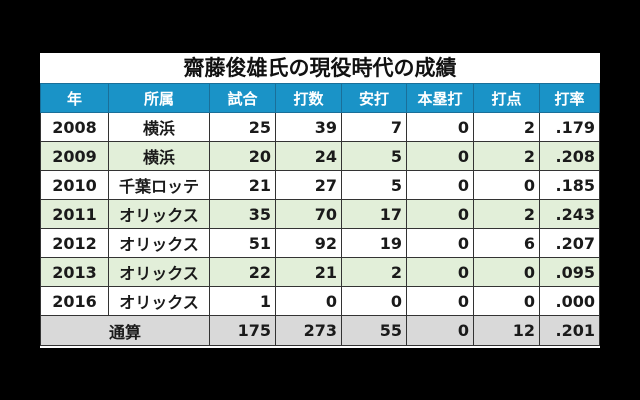 This screenshot has width=640, height=400. Describe the element at coordinates (242, 98) in the screenshot. I see `header-games: 試合` at that location.